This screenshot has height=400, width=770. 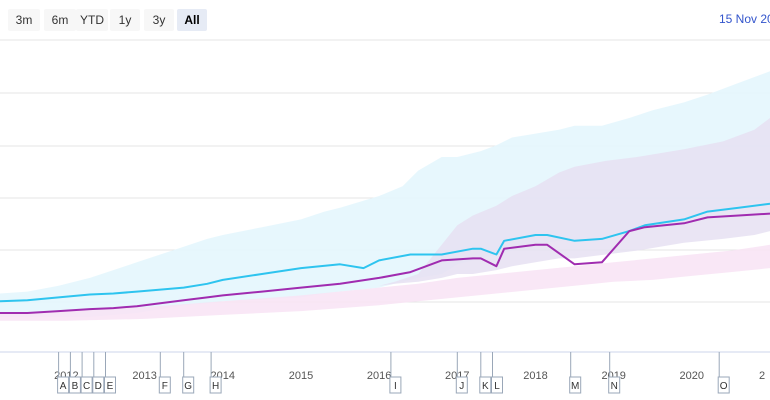 I want to click on event-flag-label: J, so click(x=461, y=386).